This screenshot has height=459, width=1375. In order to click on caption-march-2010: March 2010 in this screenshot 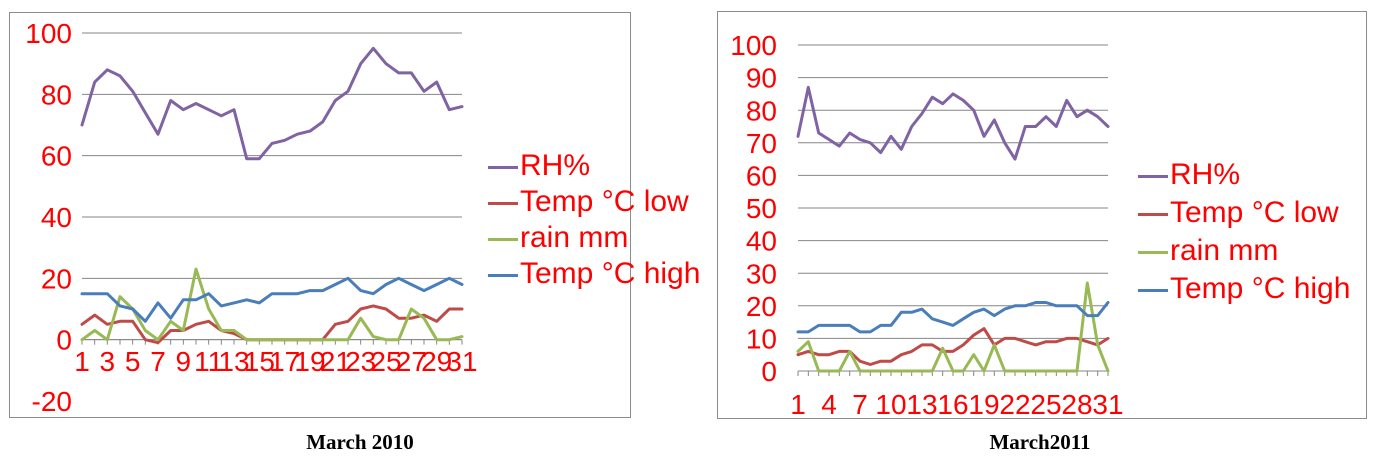, I will do `click(360, 442)`.